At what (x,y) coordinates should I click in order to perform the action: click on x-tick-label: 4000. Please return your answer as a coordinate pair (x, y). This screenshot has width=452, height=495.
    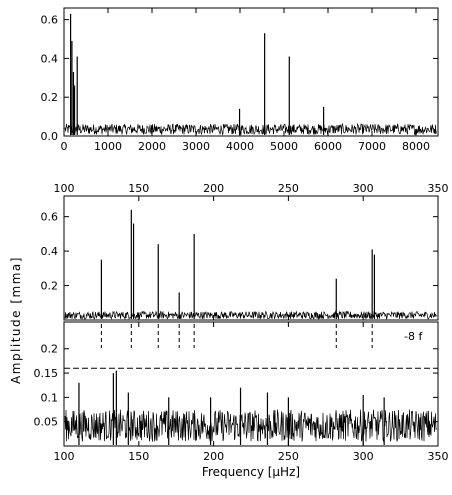
    Looking at the image, I should click on (240, 146).